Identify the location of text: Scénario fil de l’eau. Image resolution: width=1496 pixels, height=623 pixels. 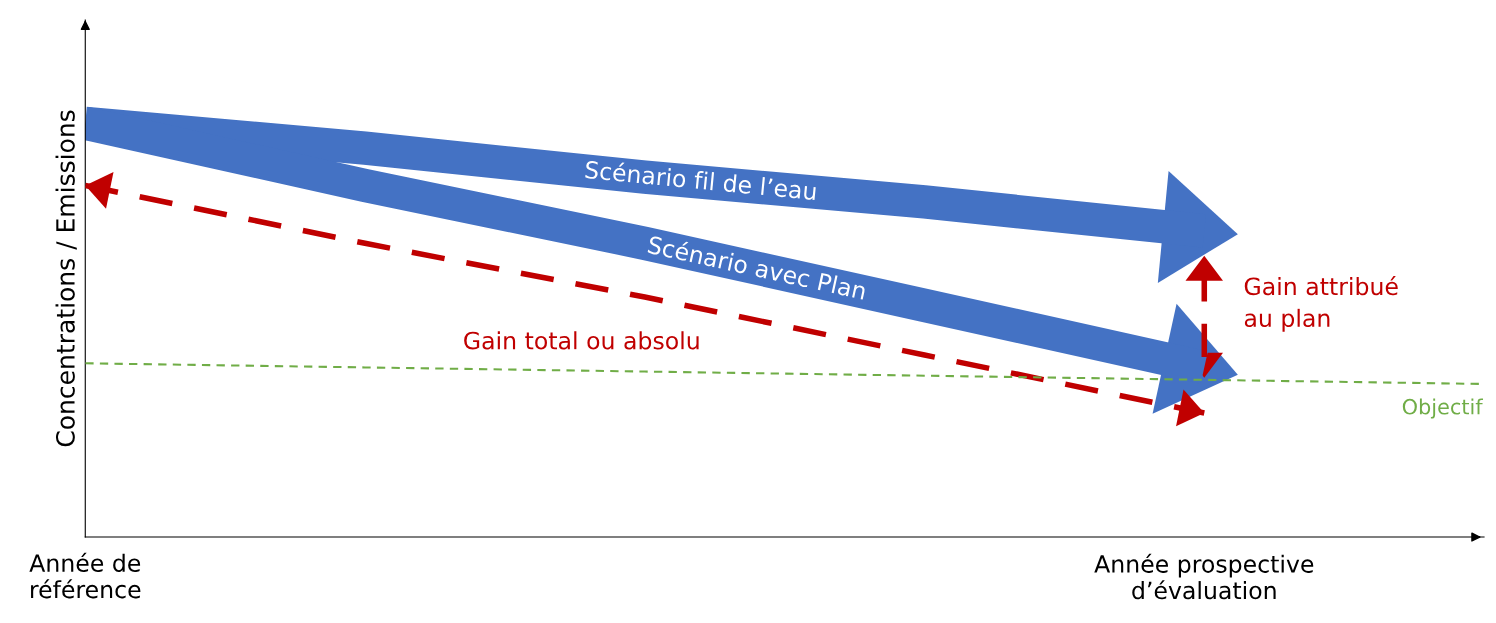
(701, 180).